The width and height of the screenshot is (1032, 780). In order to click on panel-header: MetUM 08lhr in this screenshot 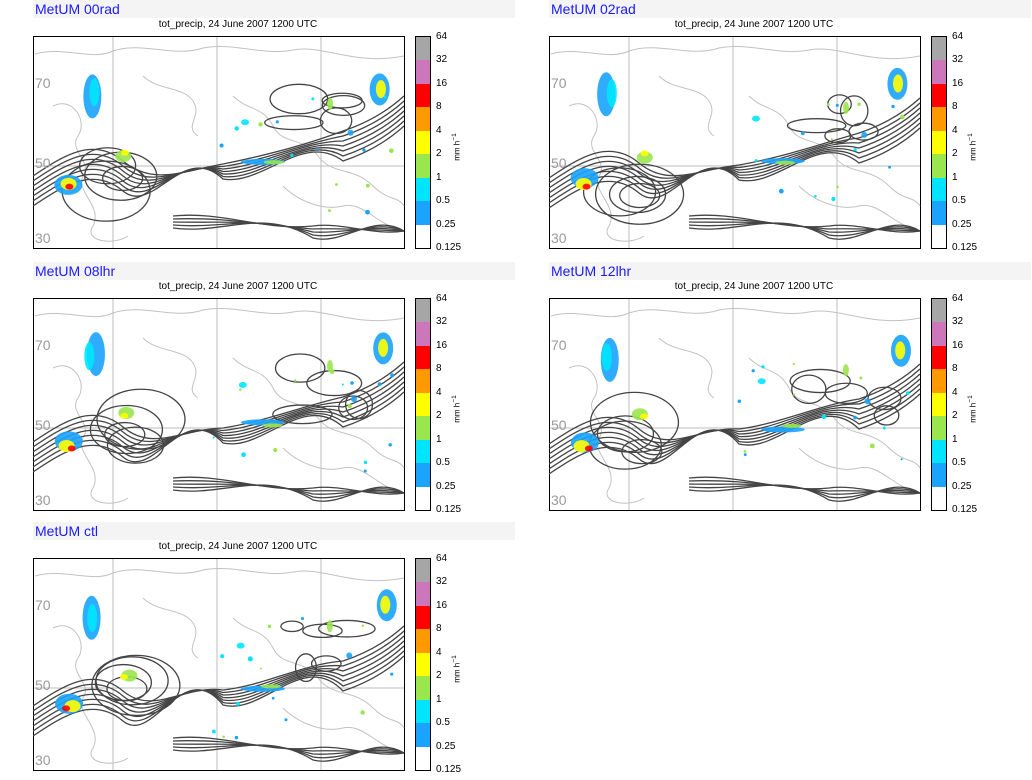, I will do `click(274, 271)`.